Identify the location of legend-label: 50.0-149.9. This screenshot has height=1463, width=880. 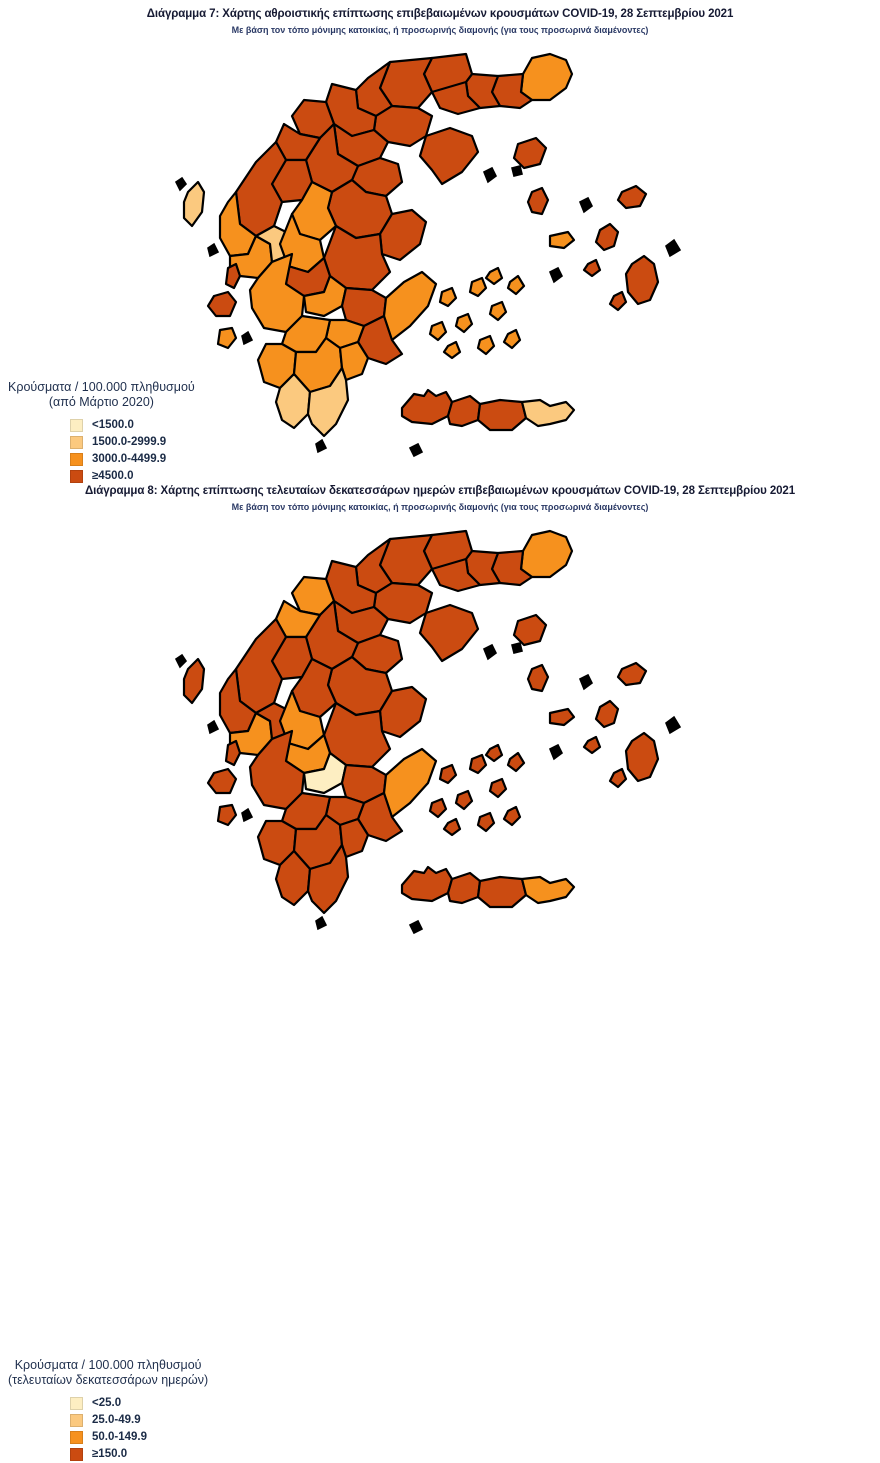
(119, 1437).